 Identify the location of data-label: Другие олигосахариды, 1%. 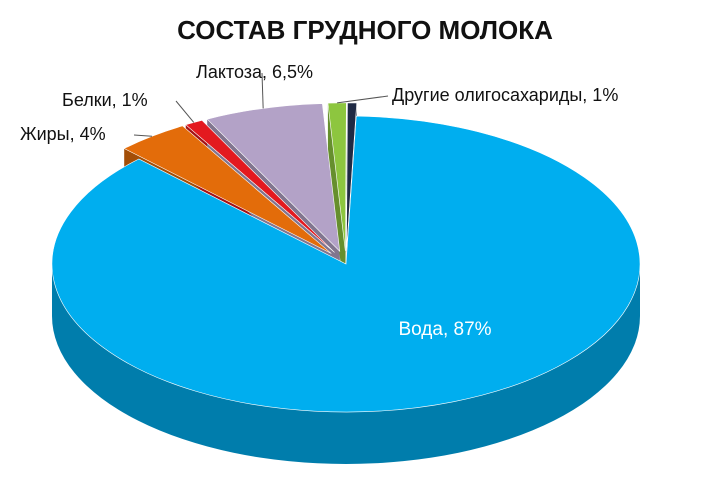
(505, 95).